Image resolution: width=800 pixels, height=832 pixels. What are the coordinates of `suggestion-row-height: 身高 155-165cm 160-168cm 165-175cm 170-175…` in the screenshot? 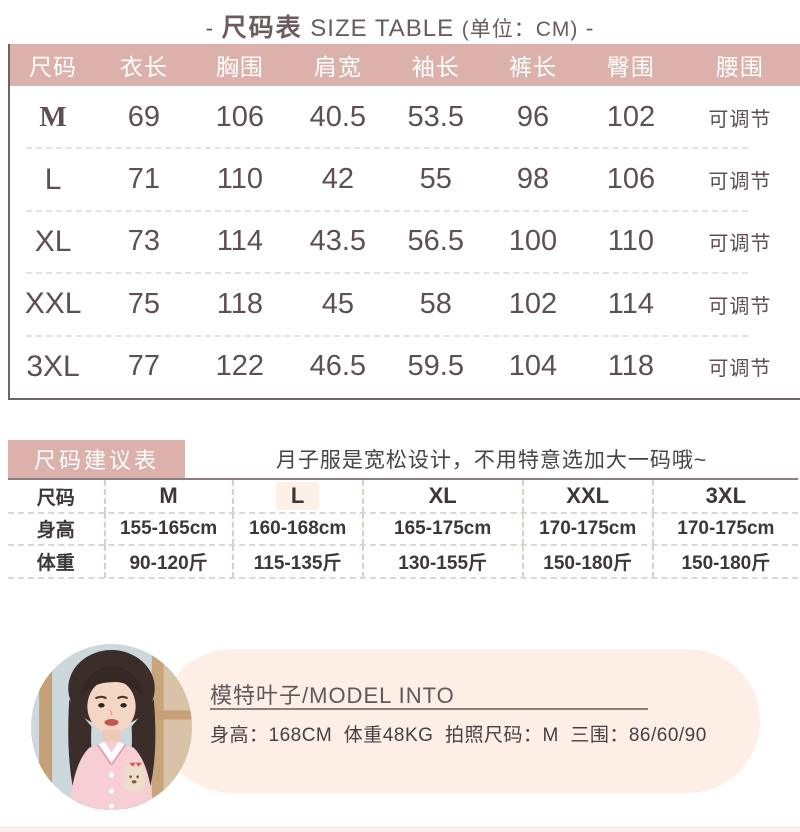 It's located at (403, 529).